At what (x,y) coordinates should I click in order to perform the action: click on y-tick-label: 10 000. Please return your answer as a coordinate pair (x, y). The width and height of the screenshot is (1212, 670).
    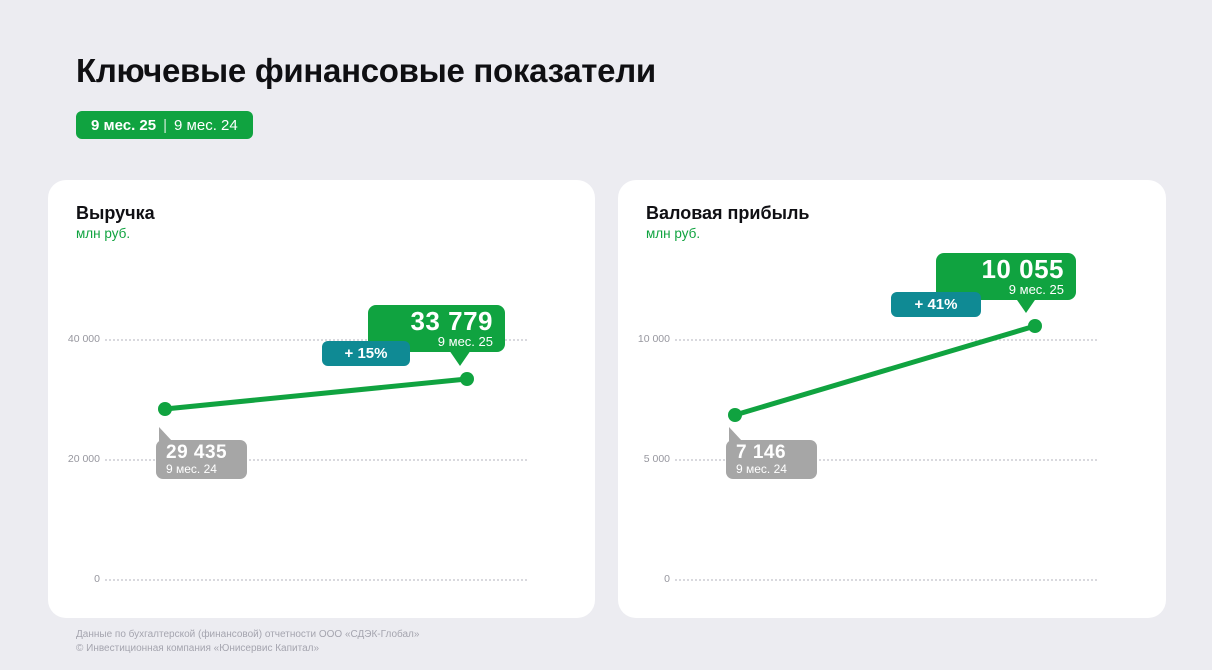
    Looking at the image, I should click on (653, 339).